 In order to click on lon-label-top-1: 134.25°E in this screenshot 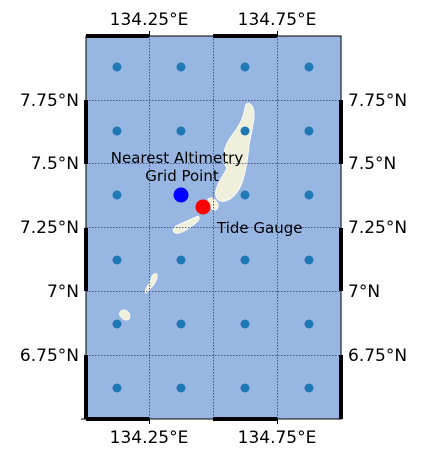, I will do `click(149, 20)`.